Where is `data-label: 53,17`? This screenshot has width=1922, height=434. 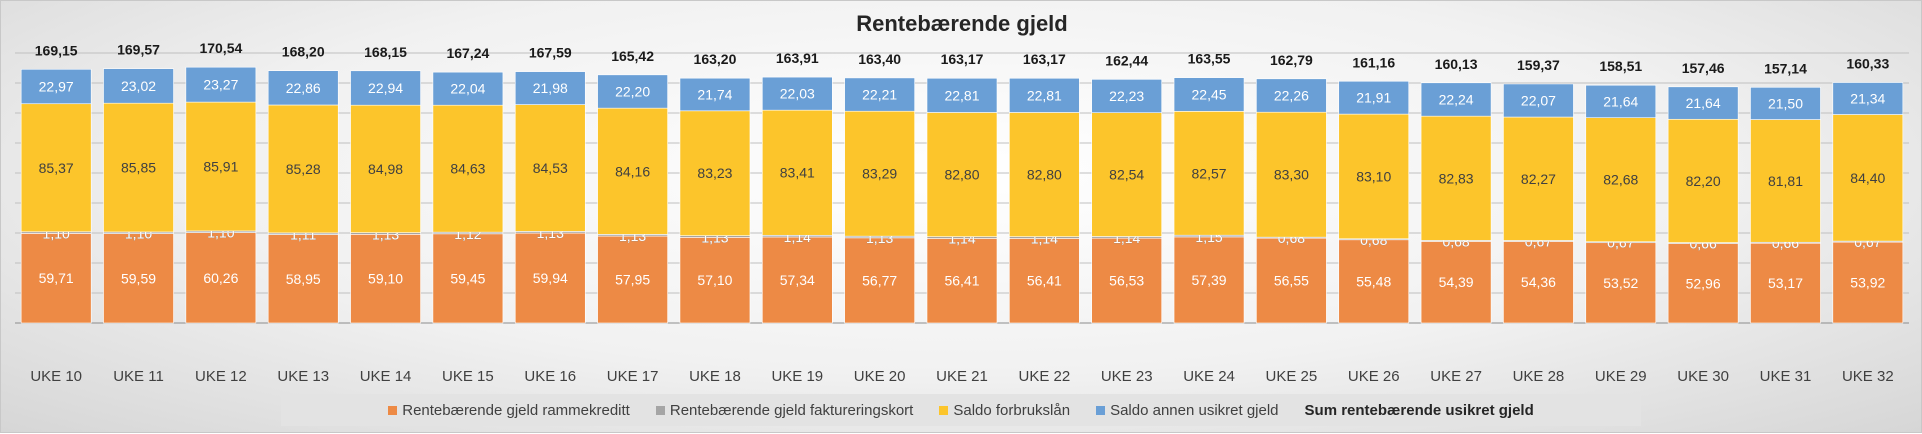 data-label: 53,17 is located at coordinates (1785, 283).